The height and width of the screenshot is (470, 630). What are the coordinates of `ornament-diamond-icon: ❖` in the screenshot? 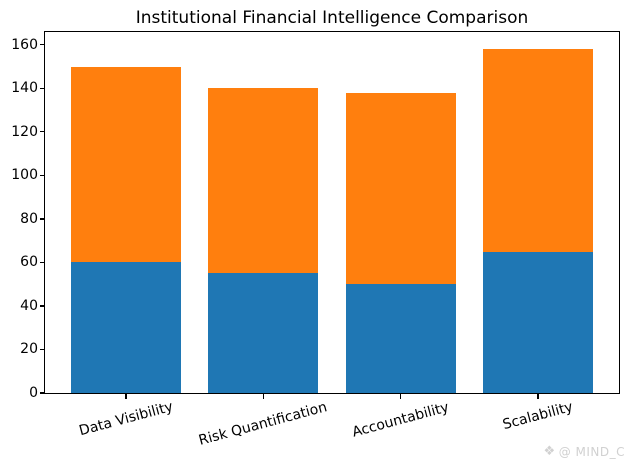 It's located at (549, 451).